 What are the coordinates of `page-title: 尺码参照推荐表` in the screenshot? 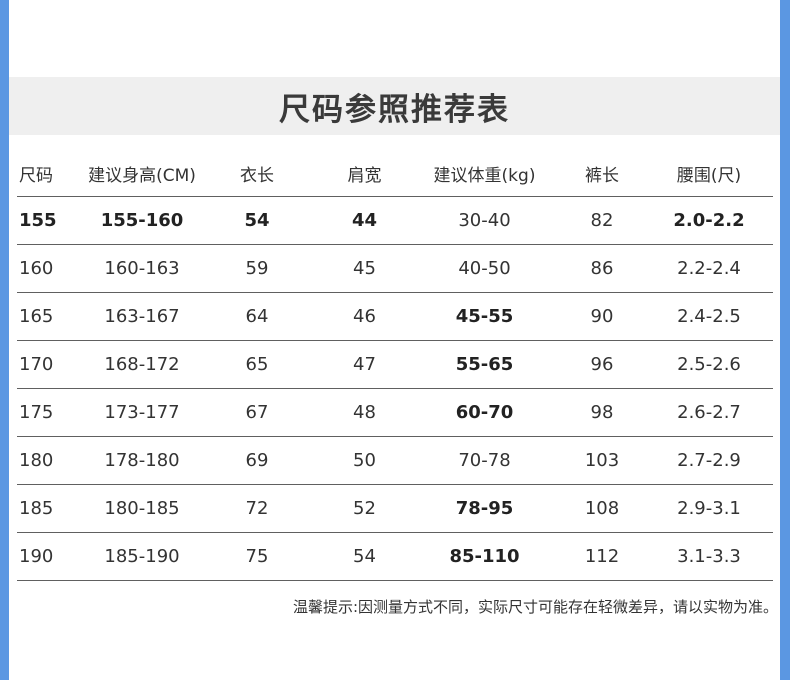 It's located at (394, 109).